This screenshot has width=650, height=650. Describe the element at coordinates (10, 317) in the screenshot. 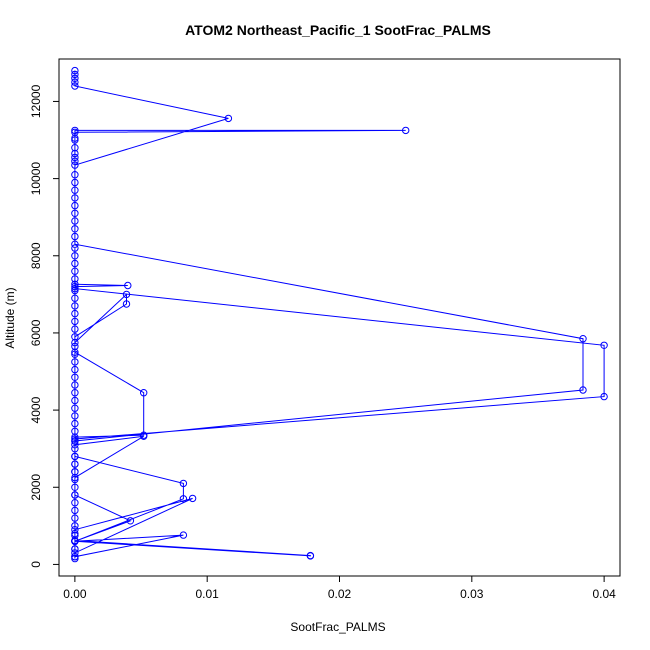

I see `y-axis-label: Altitude (m)` at that location.